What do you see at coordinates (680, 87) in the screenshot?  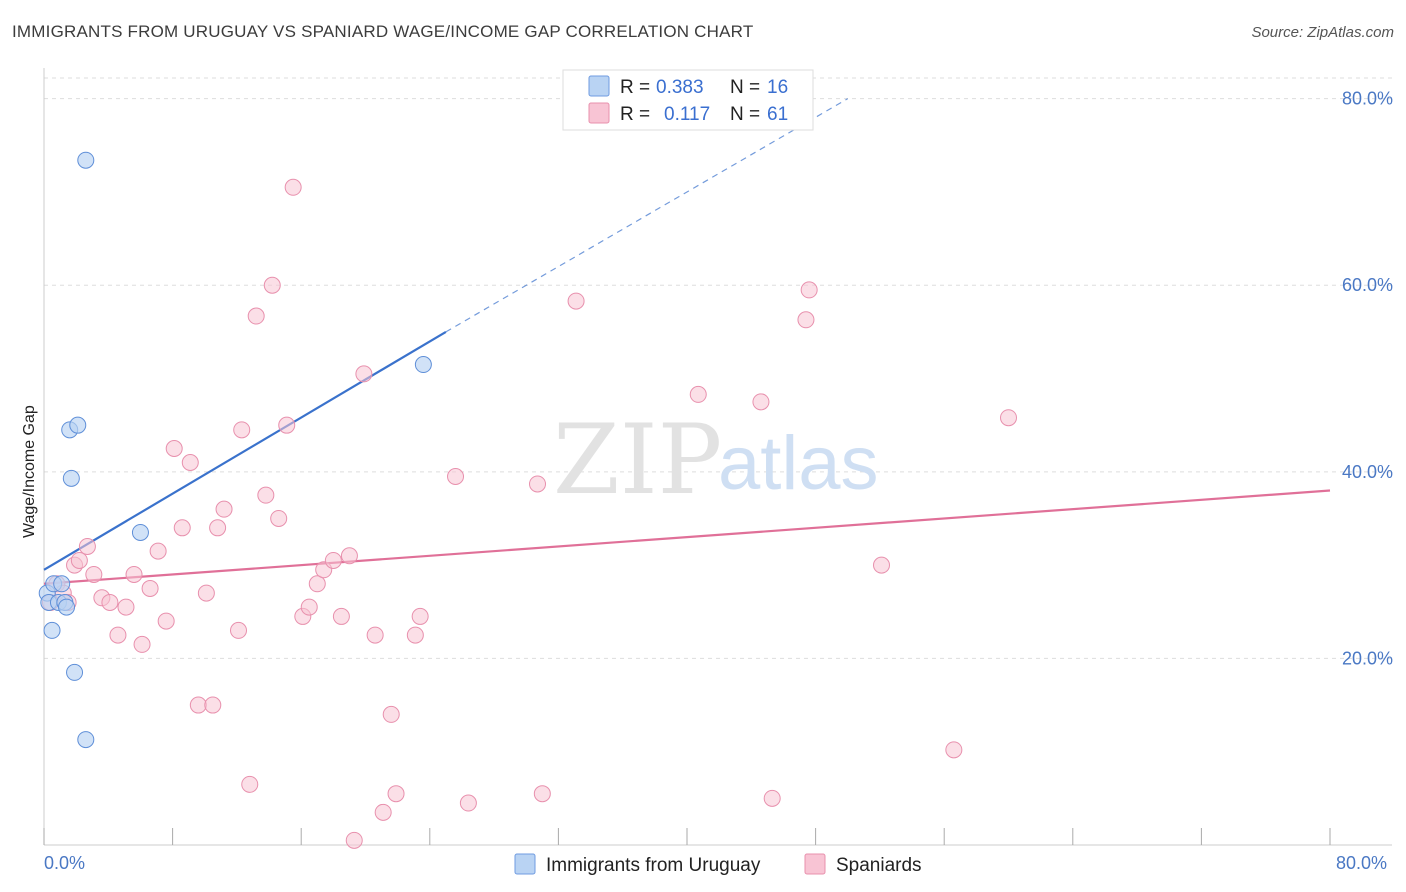 I see `legend-r-value-1: 0.383` at bounding box center [680, 87].